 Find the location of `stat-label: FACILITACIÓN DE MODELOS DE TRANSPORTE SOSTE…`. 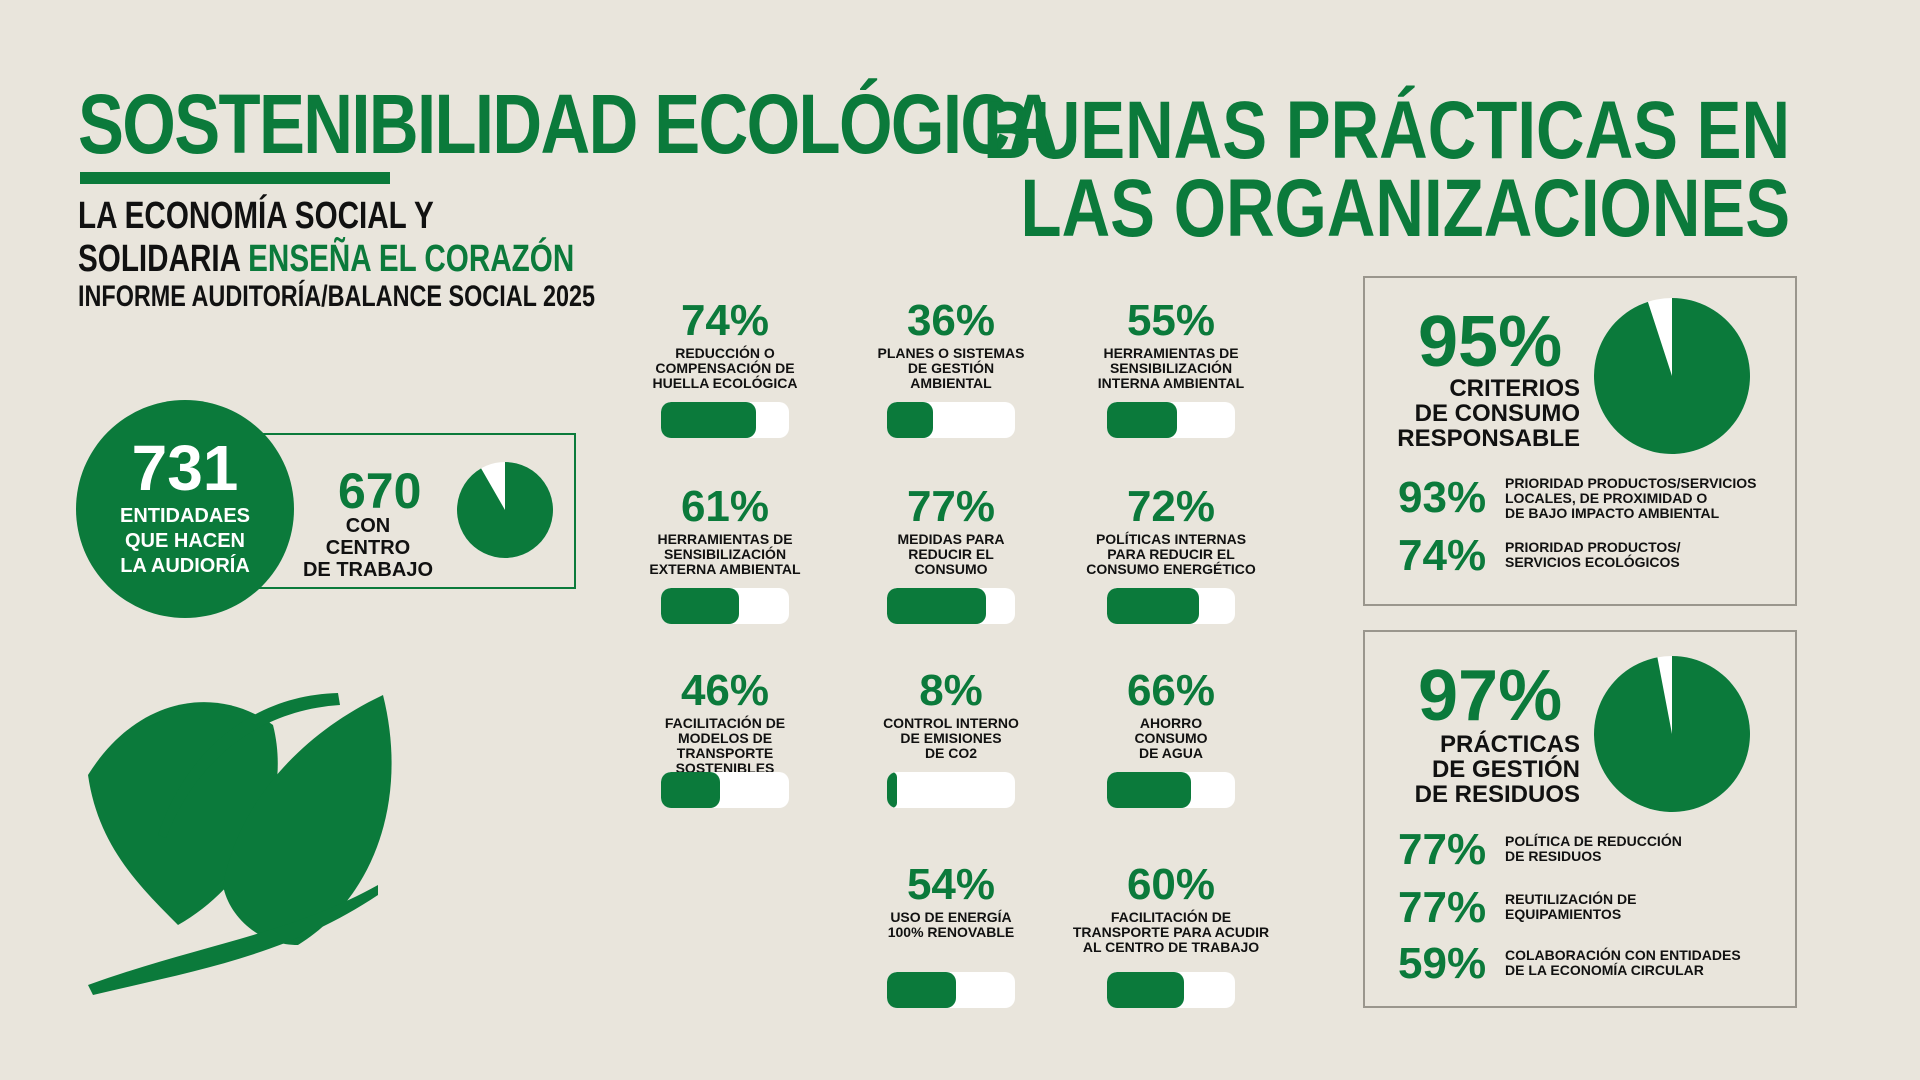

stat-label: FACILITACIÓN DE MODELOS DE TRANSPORTE SOSTE… is located at coordinates (725, 745).